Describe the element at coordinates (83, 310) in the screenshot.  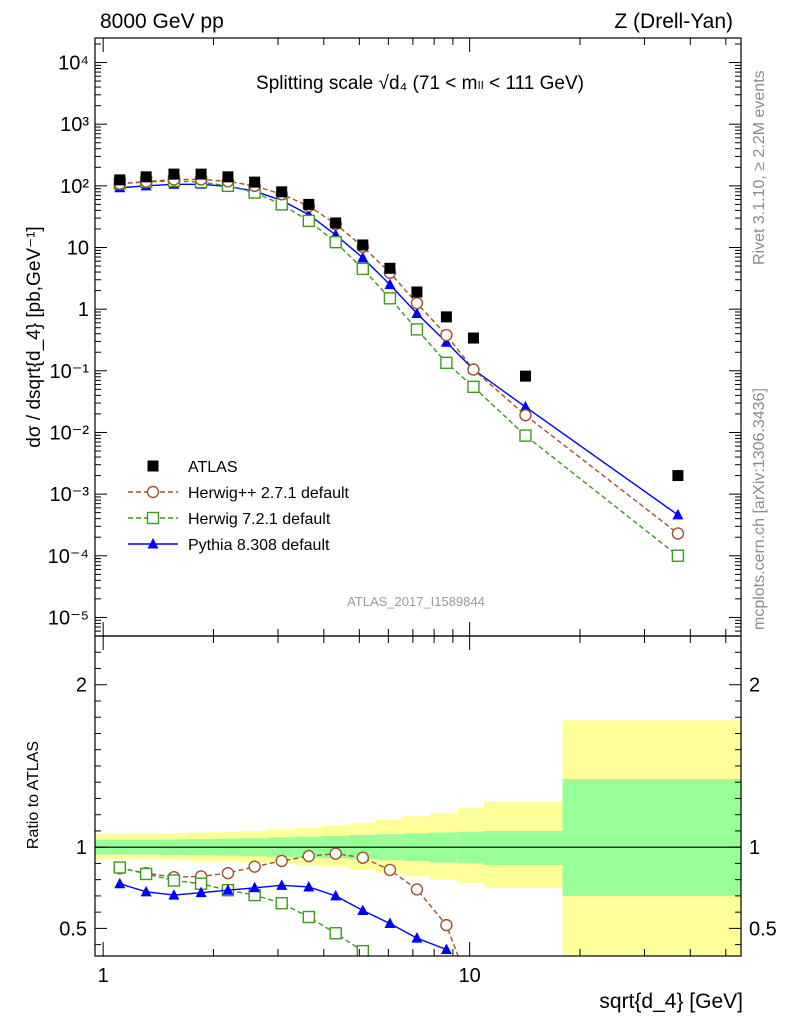
I see `y-tick-label: 1` at that location.